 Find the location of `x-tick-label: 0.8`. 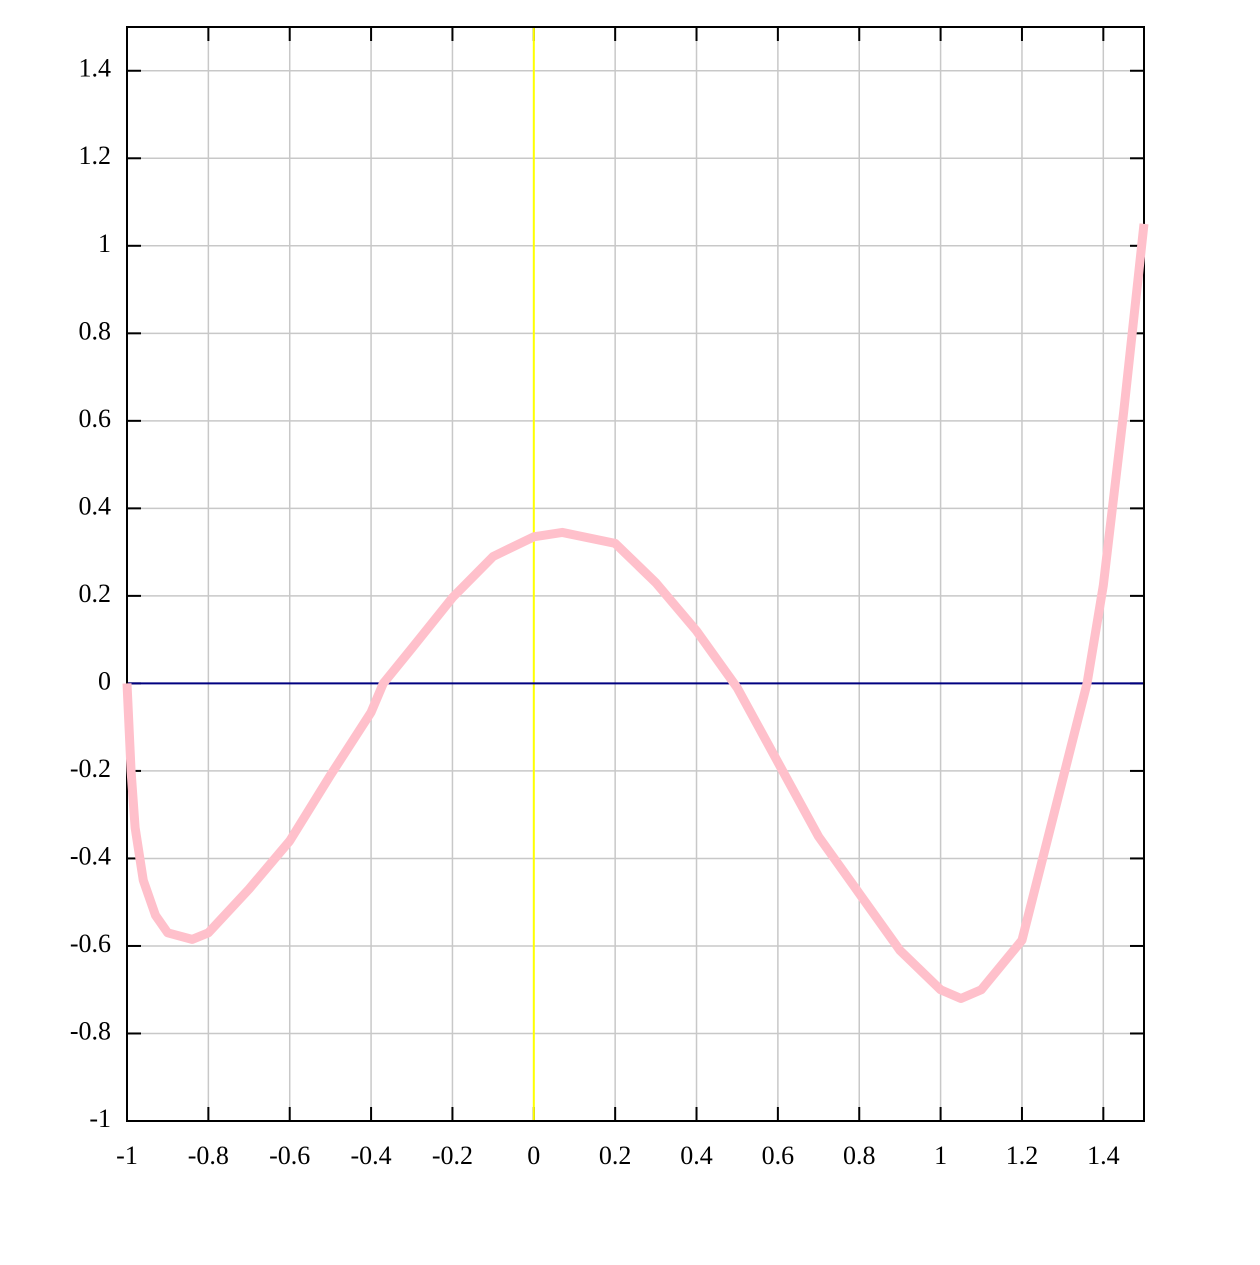

x-tick-label: 0.8 is located at coordinates (859, 1155).